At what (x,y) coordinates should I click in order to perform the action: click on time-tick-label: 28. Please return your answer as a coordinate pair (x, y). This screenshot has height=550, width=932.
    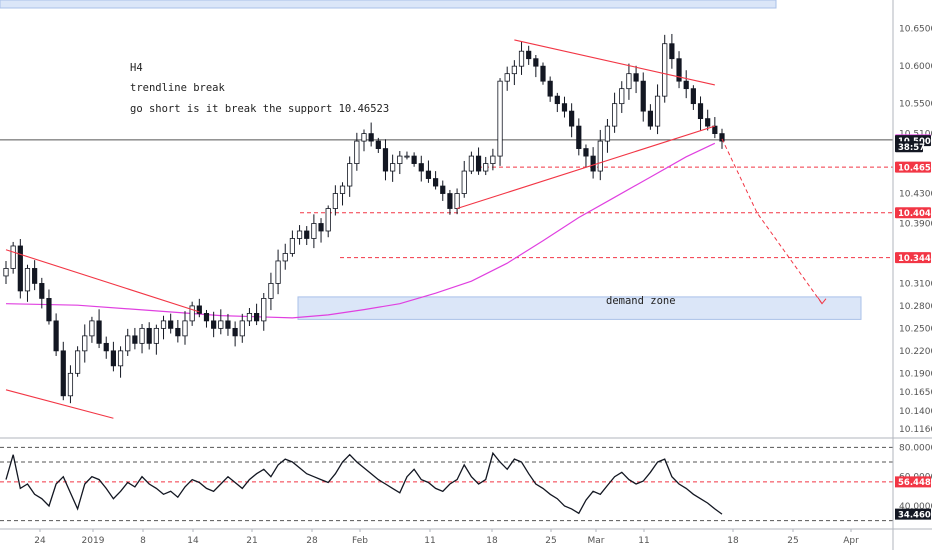
    Looking at the image, I should click on (312, 541).